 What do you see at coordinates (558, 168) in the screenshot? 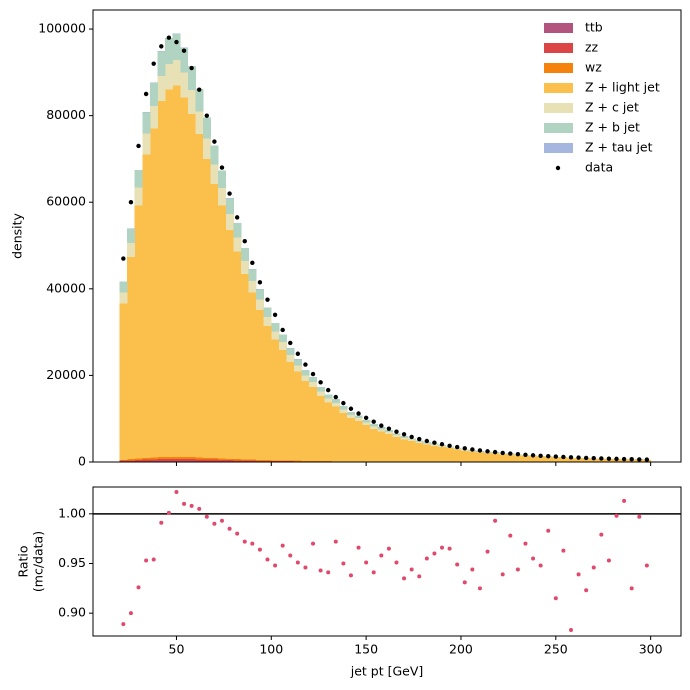
I see `legend-marker` at bounding box center [558, 168].